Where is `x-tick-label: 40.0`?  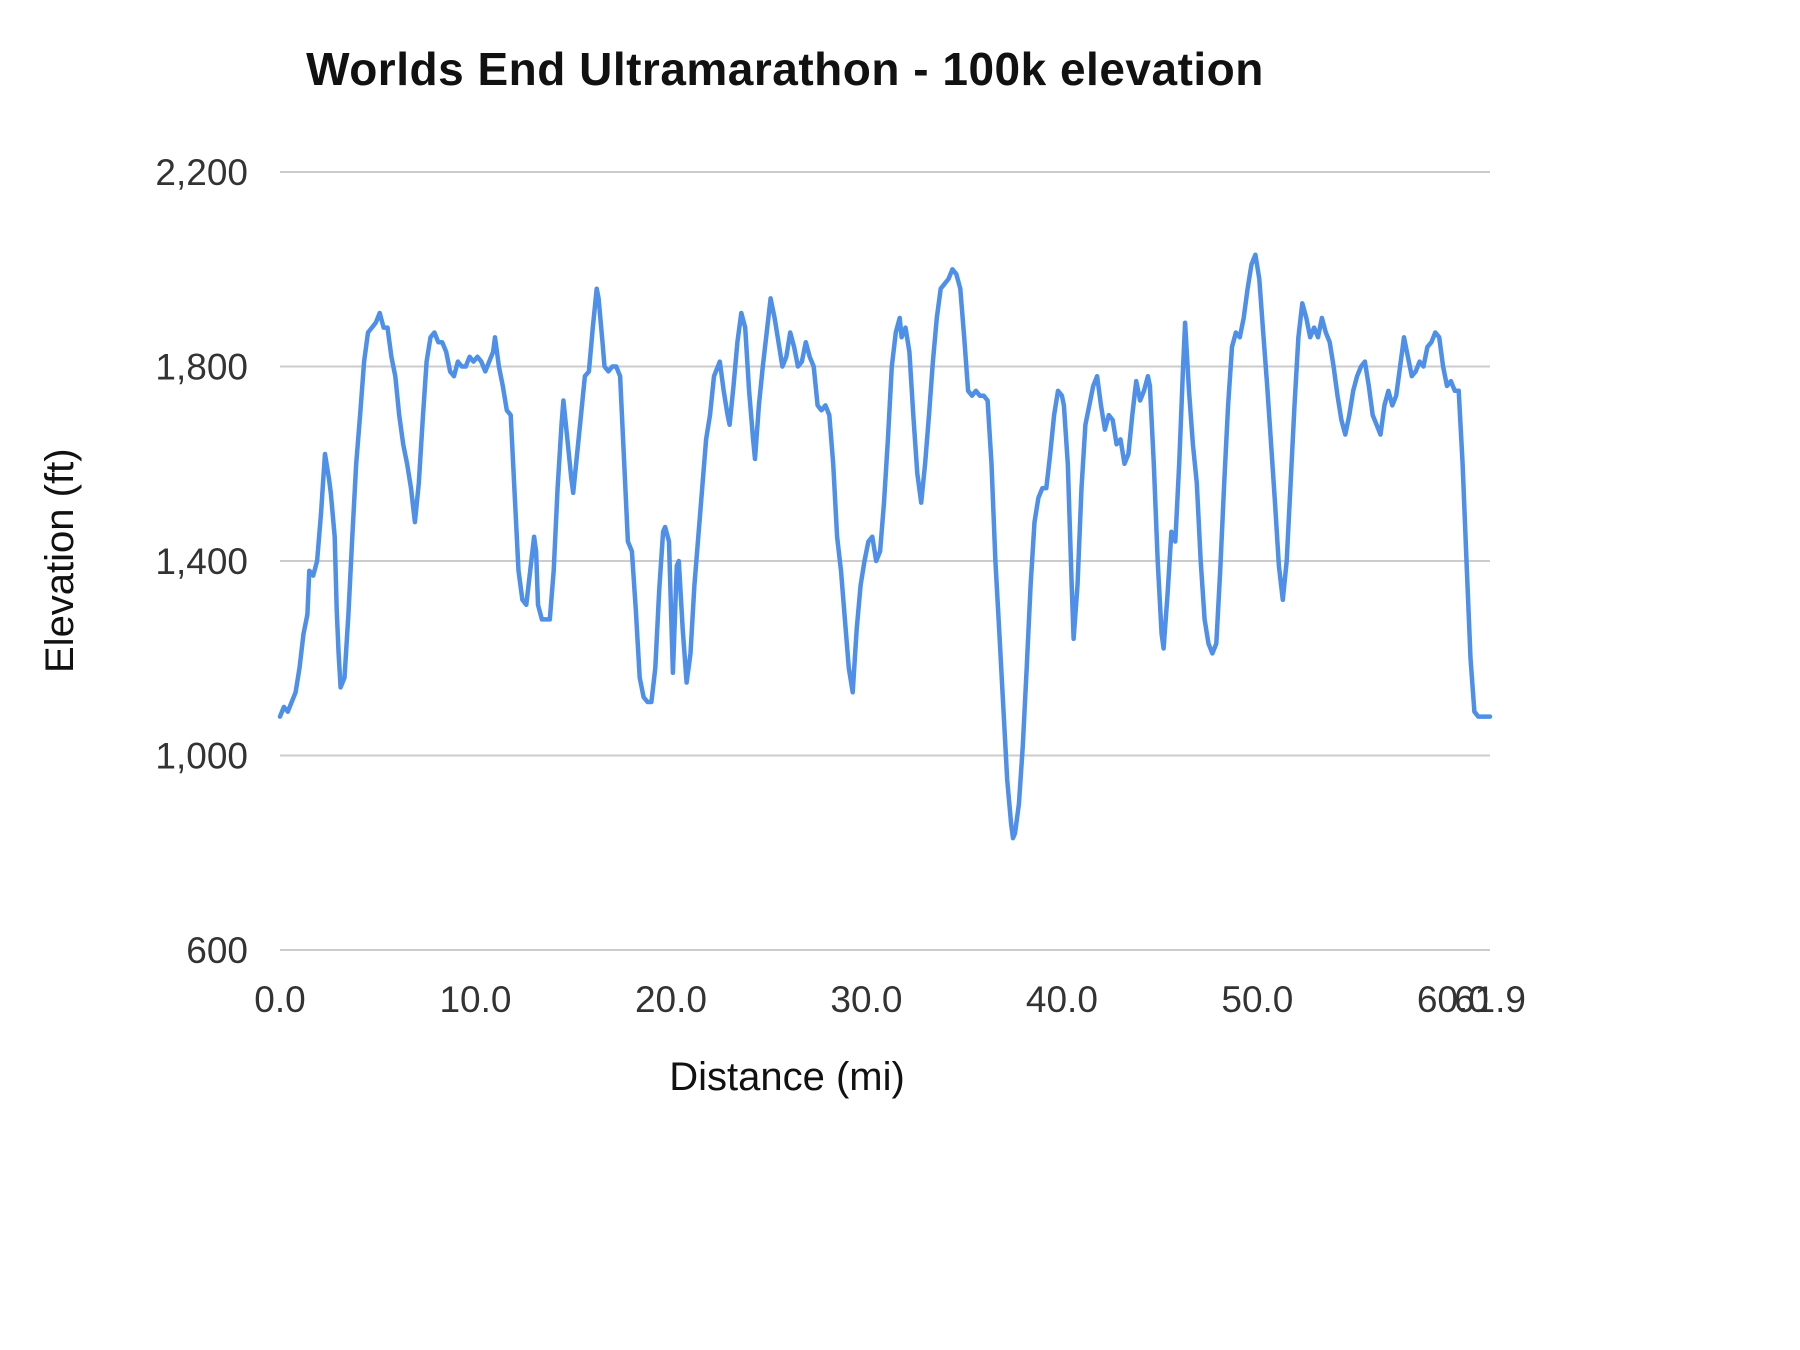 x-tick-label: 40.0 is located at coordinates (1062, 999).